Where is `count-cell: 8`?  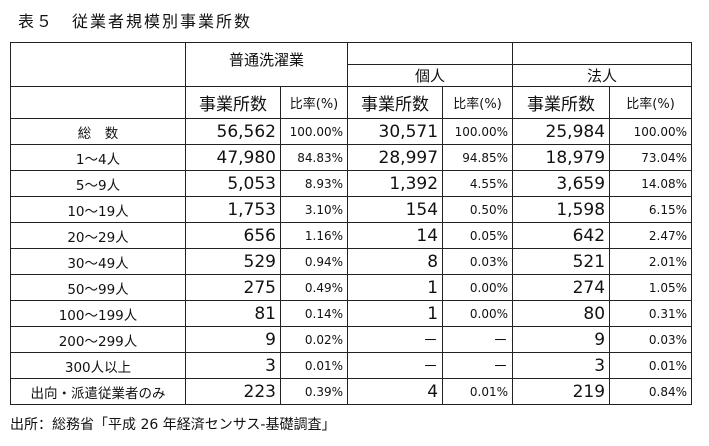 count-cell: 8 is located at coordinates (395, 261).